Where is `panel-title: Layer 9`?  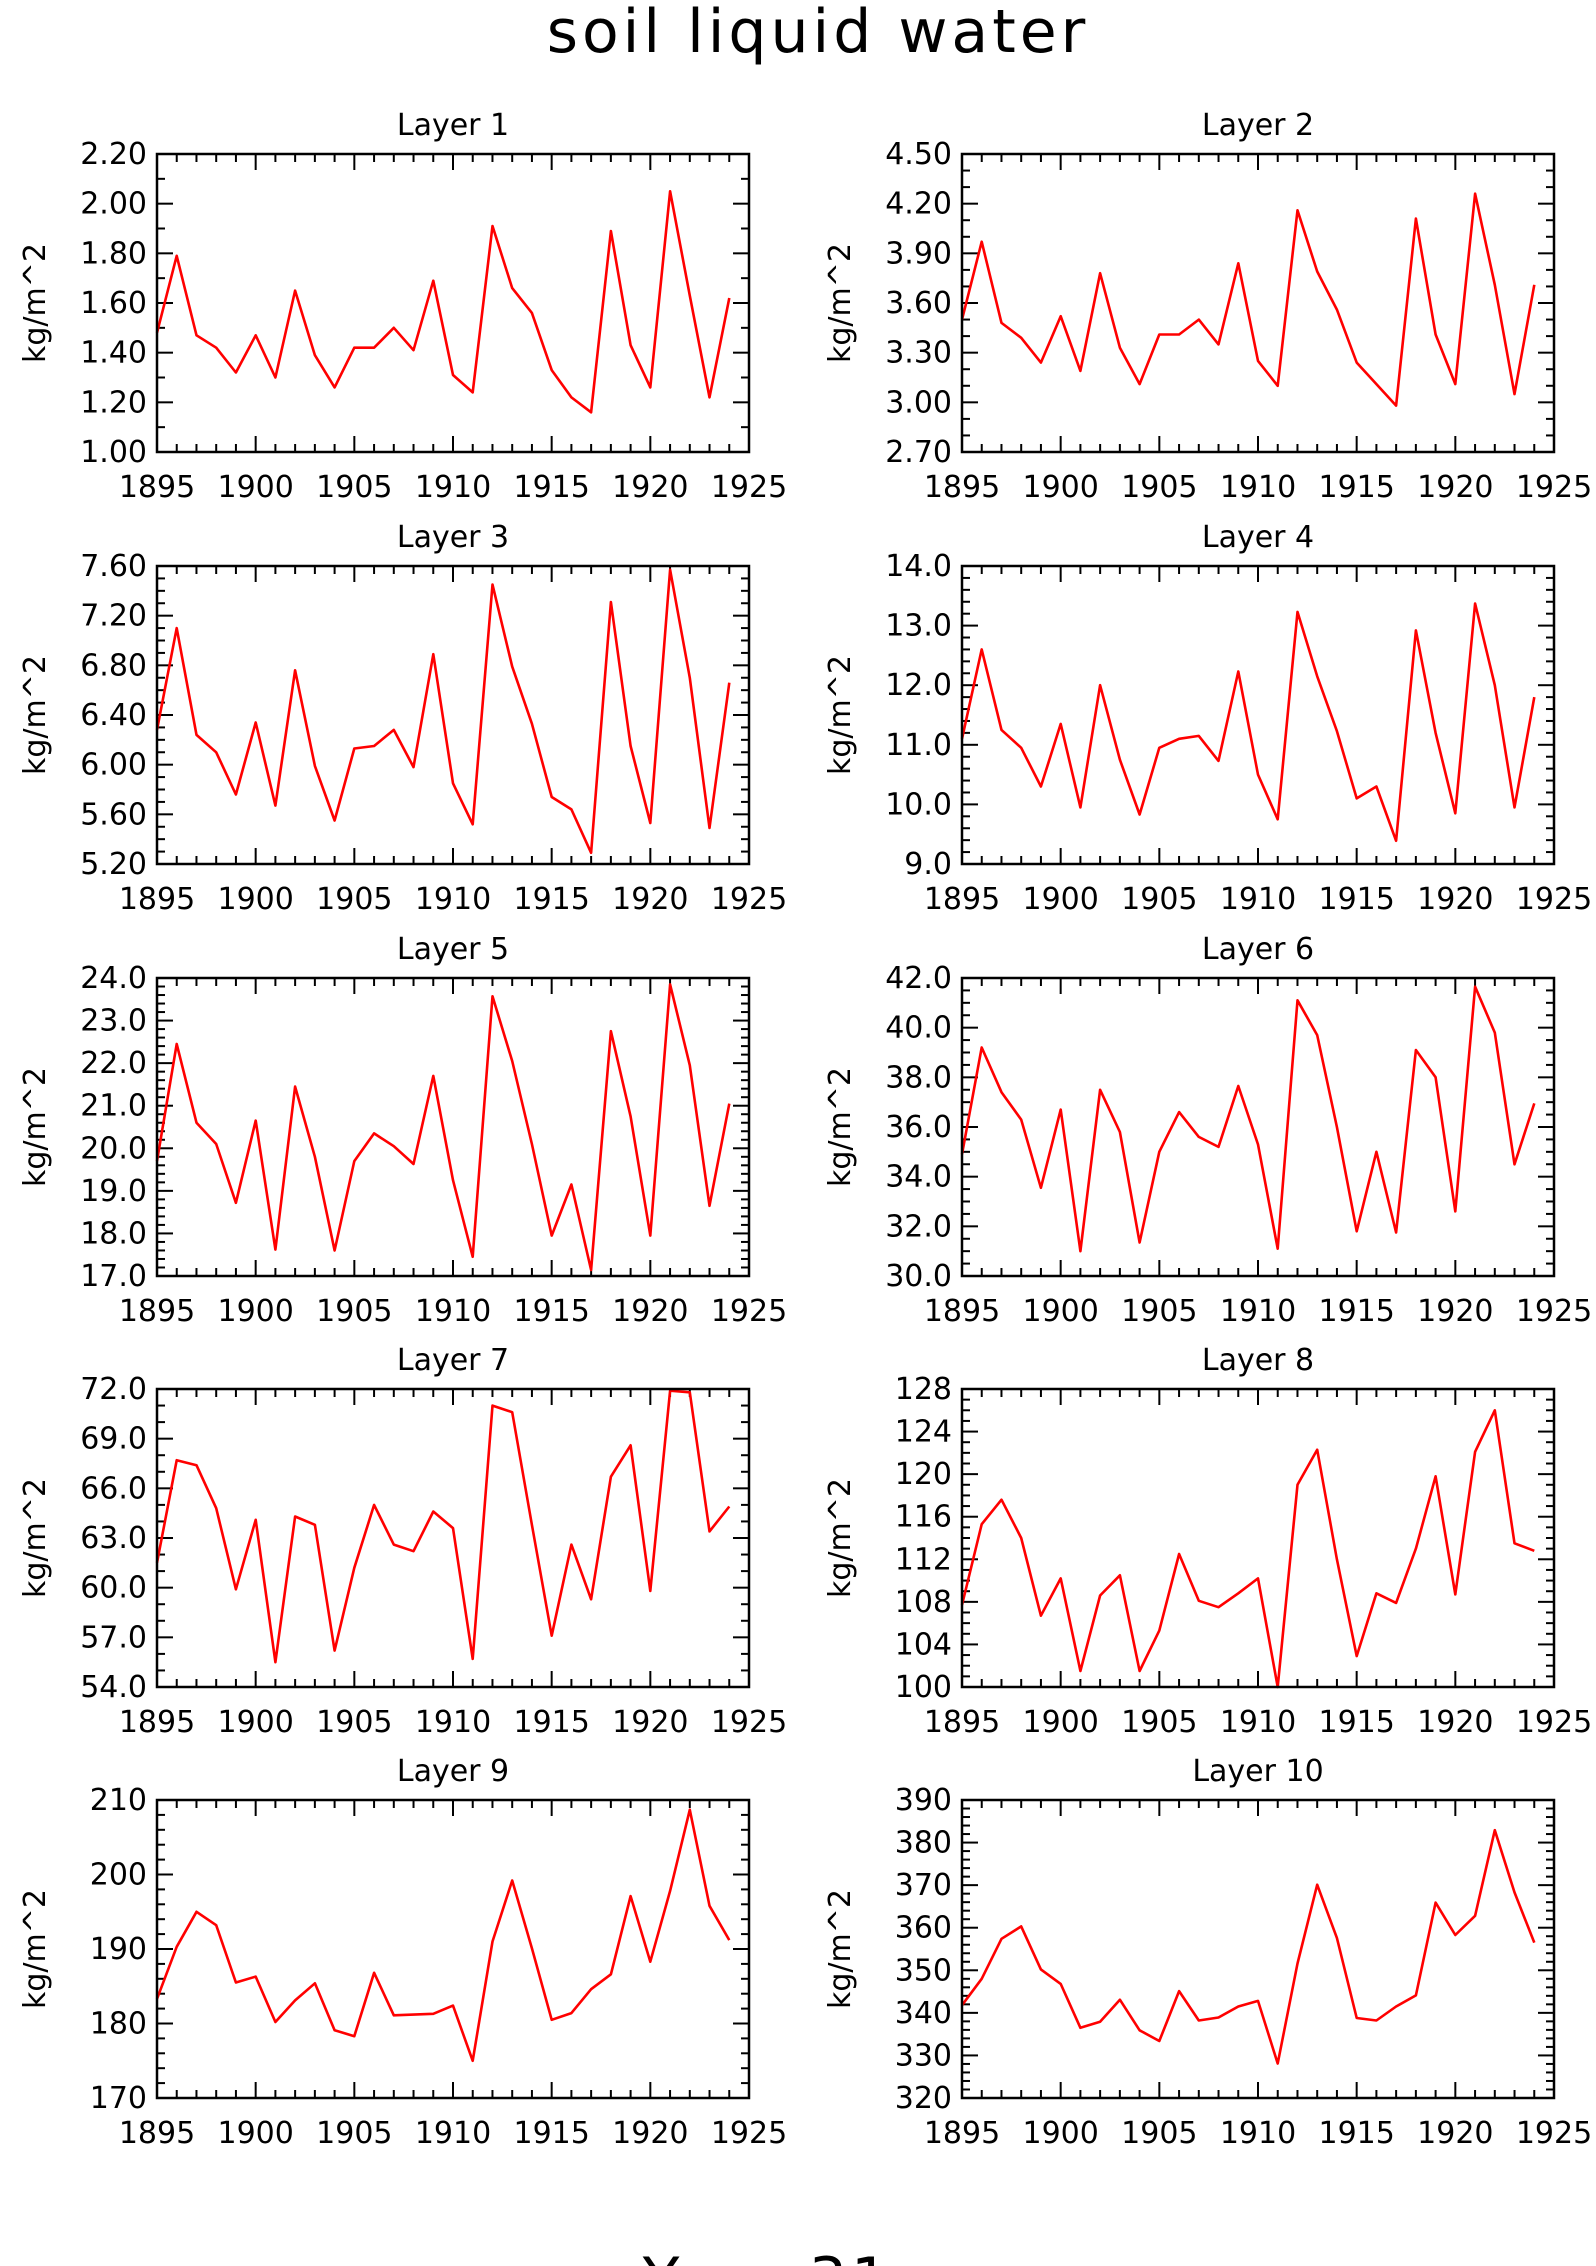 panel-title: Layer 9 is located at coordinates (453, 1771).